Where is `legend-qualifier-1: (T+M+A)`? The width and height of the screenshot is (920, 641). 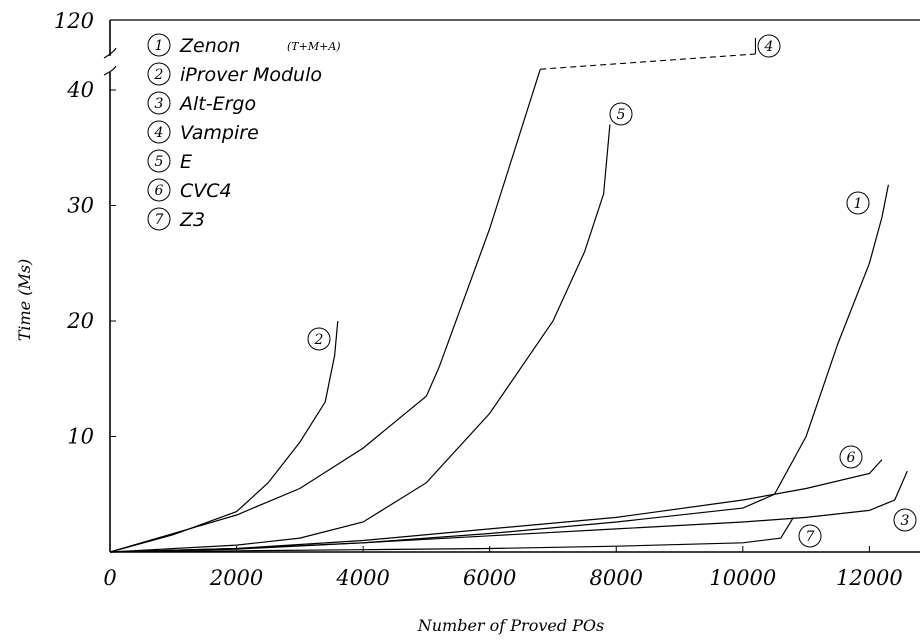
legend-qualifier-1: (T+M+A) is located at coordinates (314, 46).